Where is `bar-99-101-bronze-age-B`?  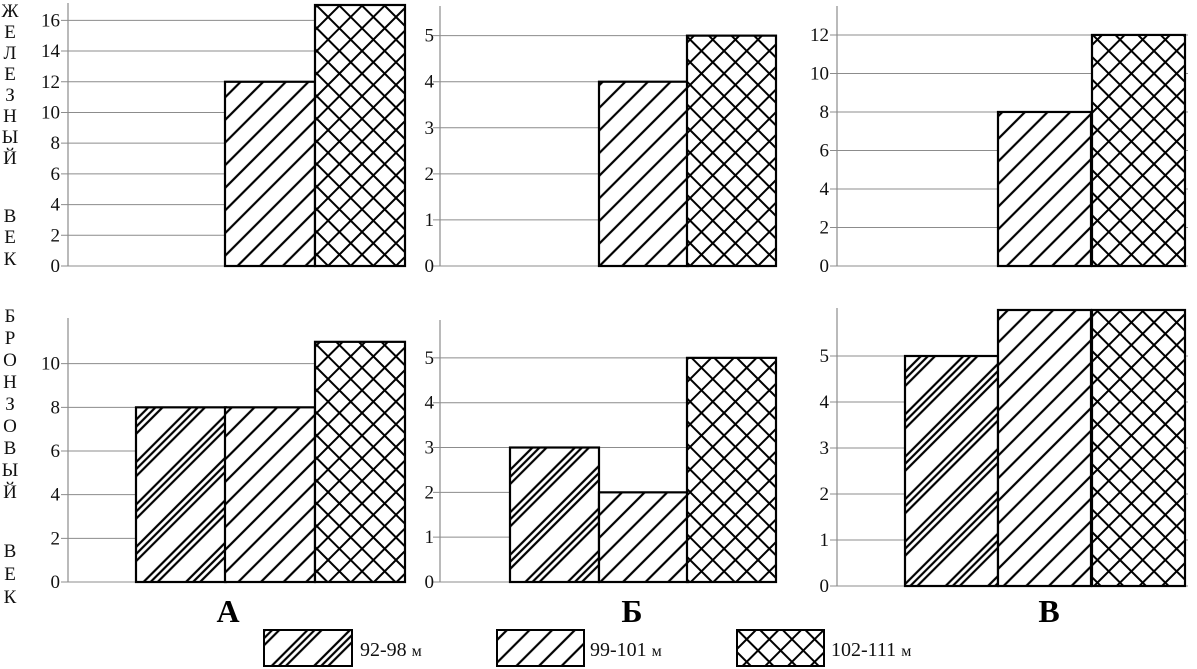
bar-99-101-bronze-age-B is located at coordinates (643, 537).